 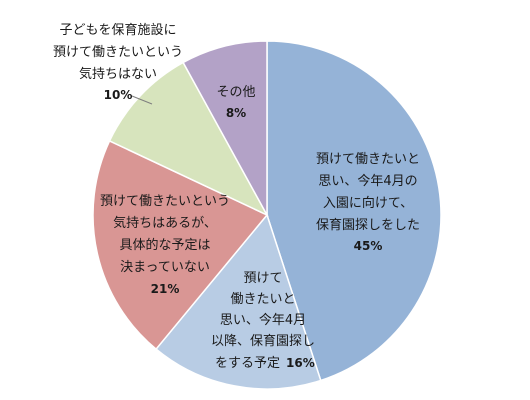 What do you see at coordinates (165, 223) in the screenshot?
I see `label-line: 気持ちはあるが、` at bounding box center [165, 223].